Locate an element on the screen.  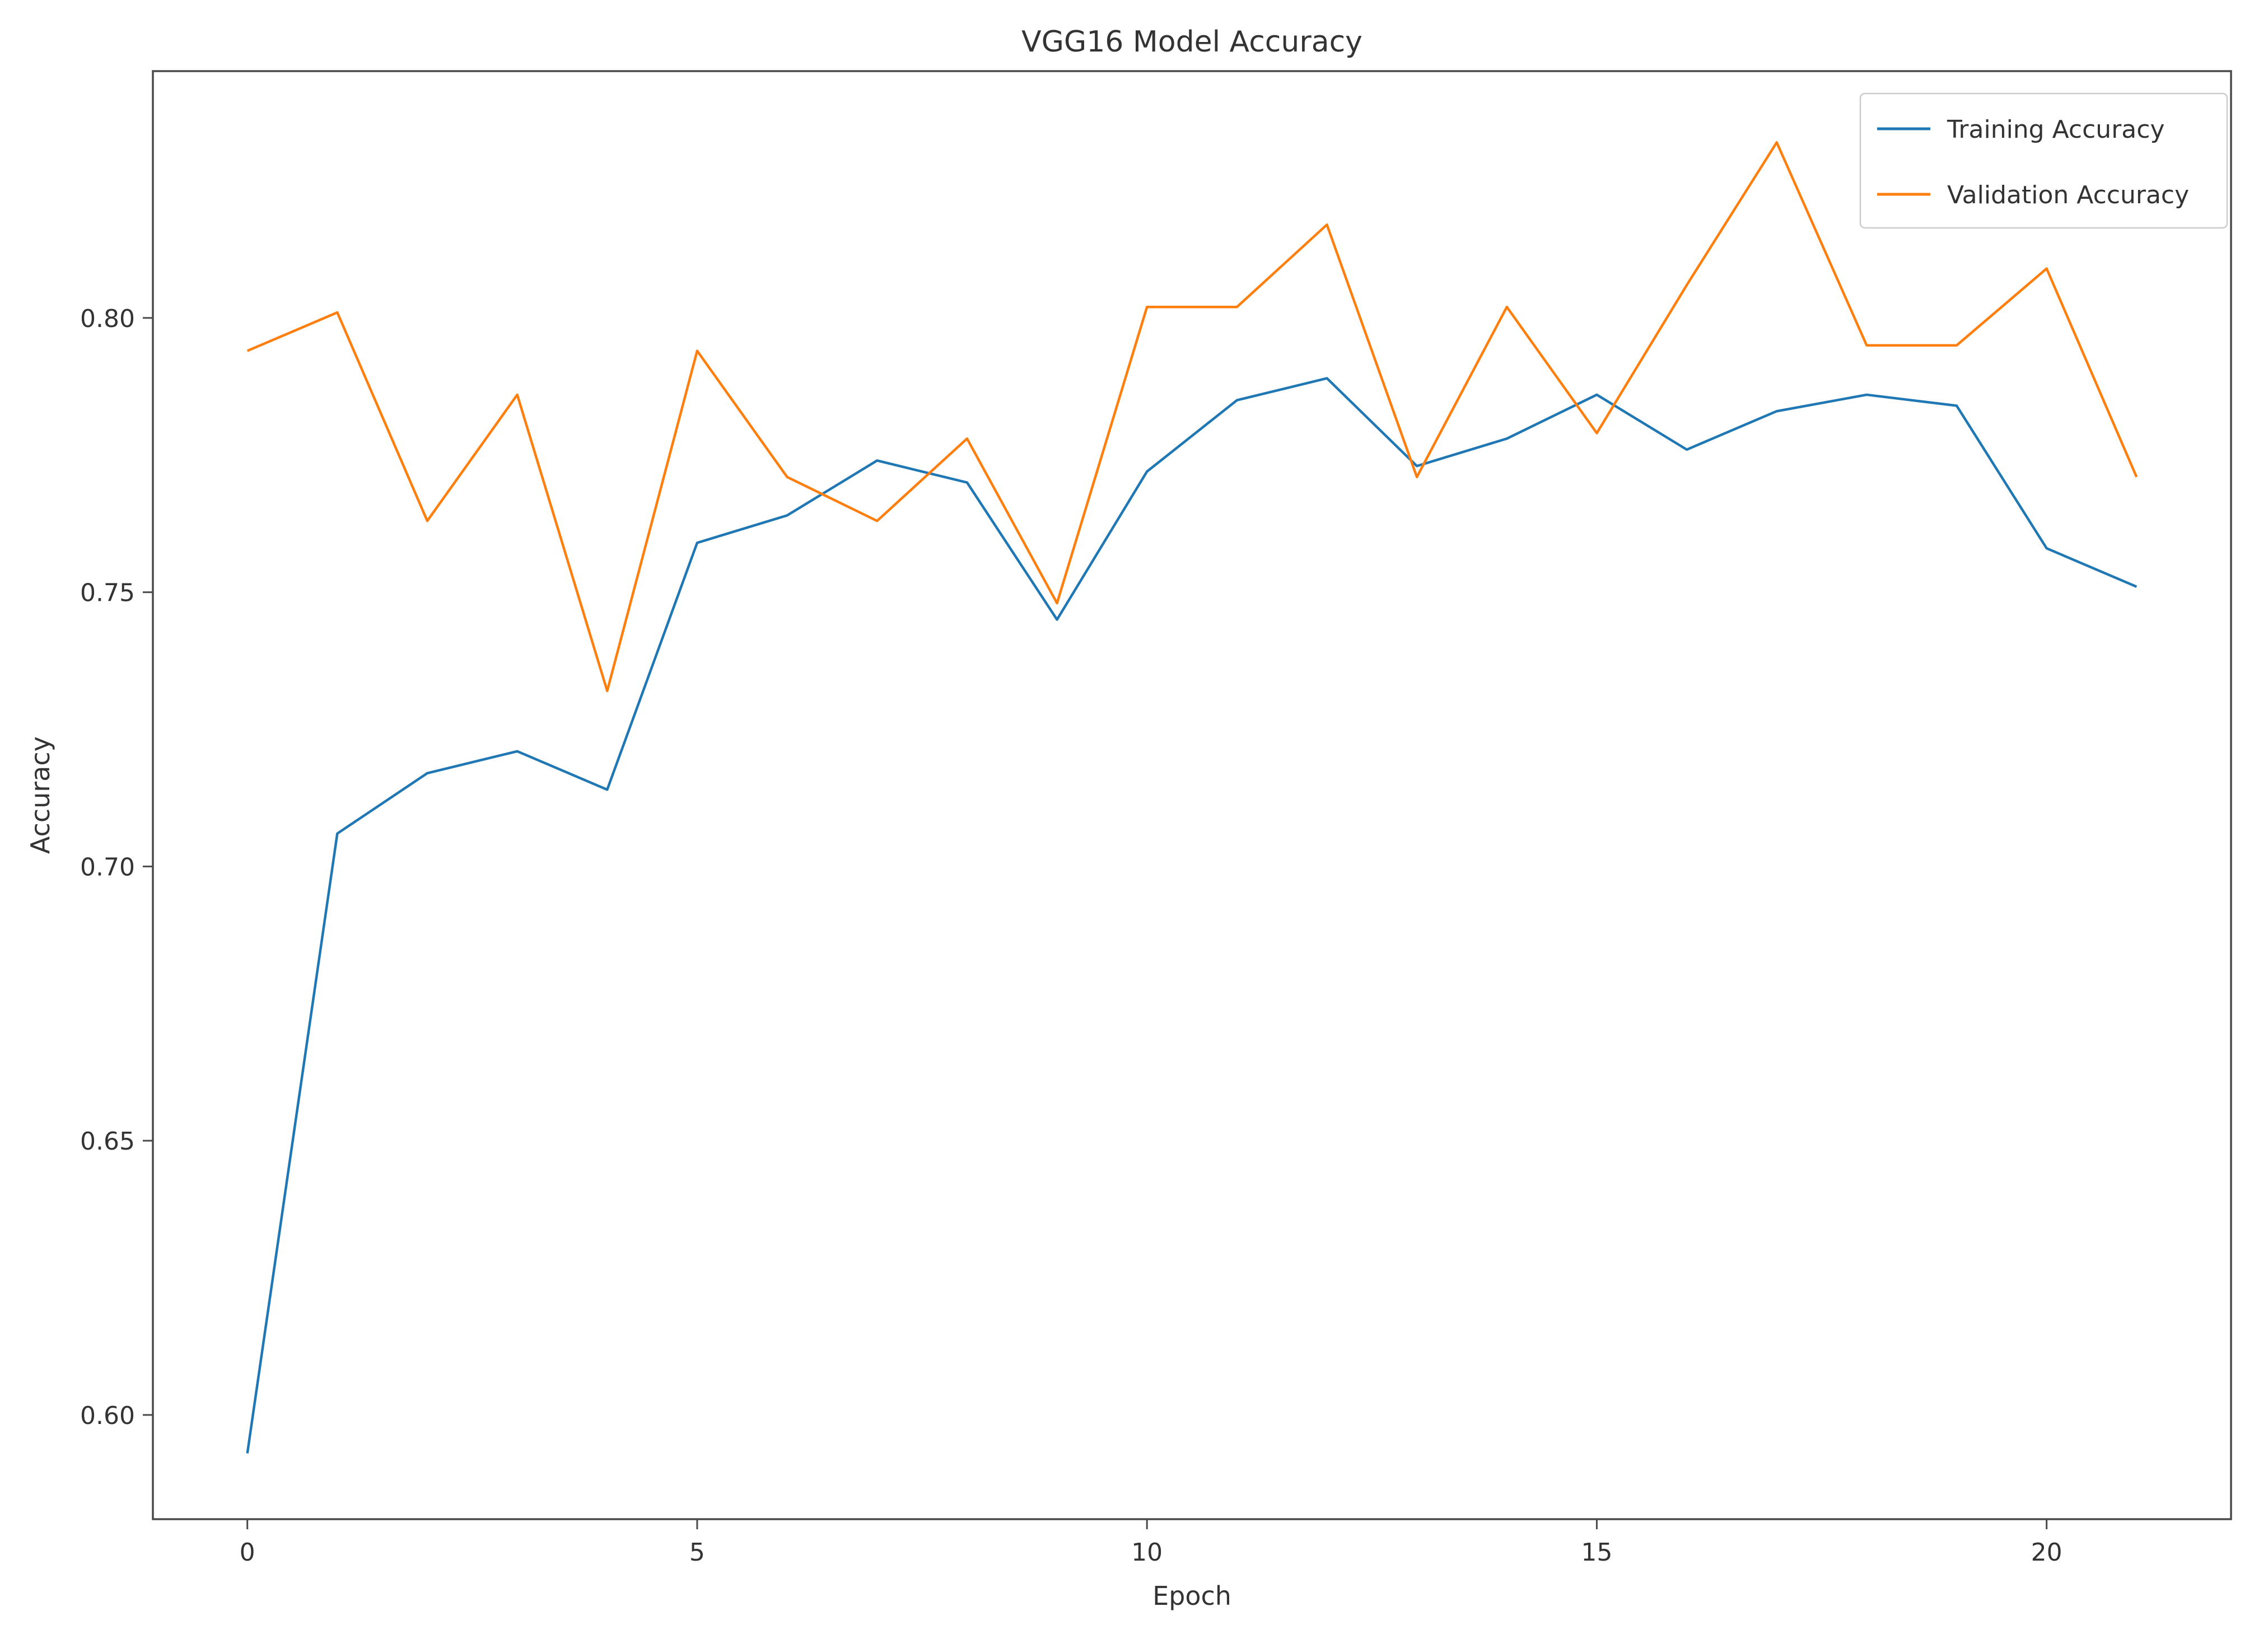
legend: Training Accuracy Validation Accuracy is located at coordinates (2044, 160).